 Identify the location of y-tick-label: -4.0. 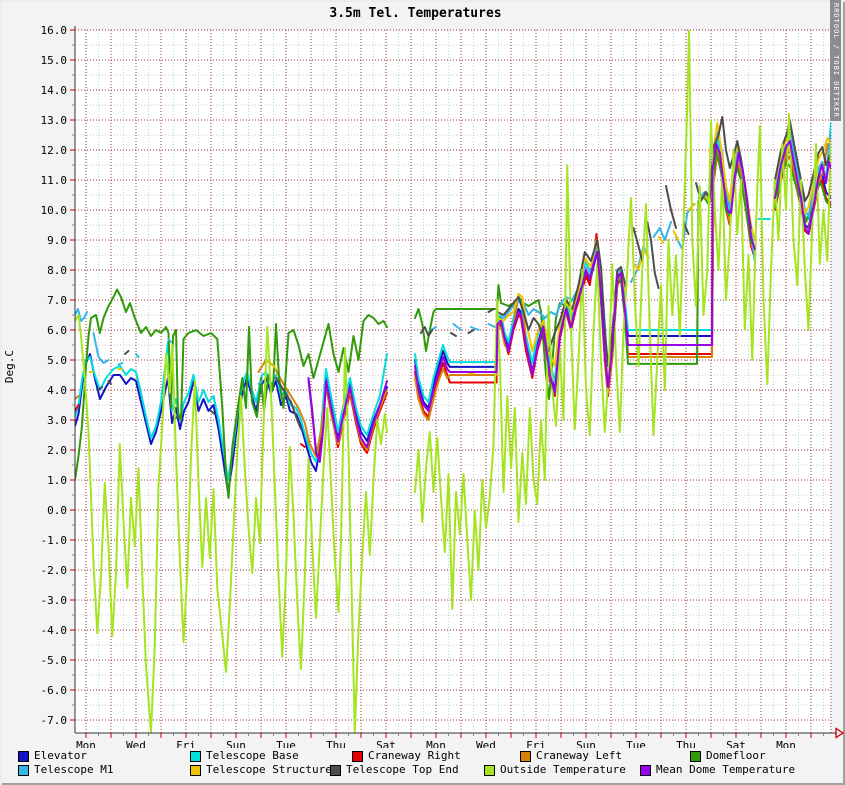
(54, 630).